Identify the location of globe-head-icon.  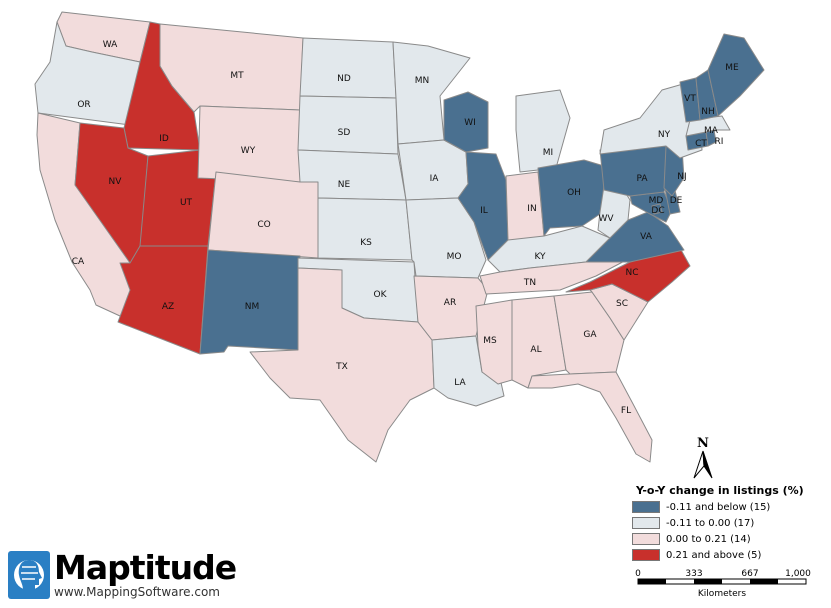
(29, 575).